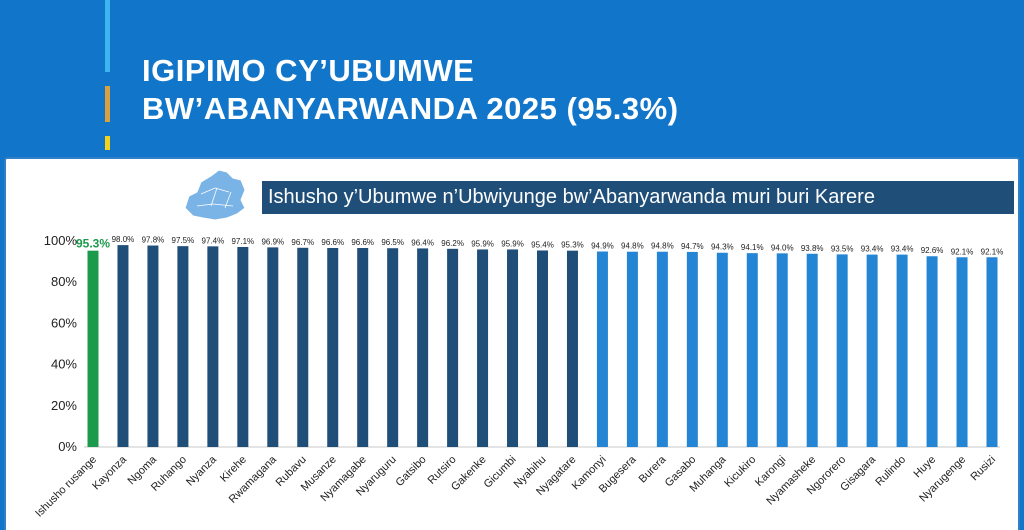 This screenshot has width=1024, height=530. Describe the element at coordinates (722, 247) in the screenshot. I see `data-label: 94.3%` at that location.